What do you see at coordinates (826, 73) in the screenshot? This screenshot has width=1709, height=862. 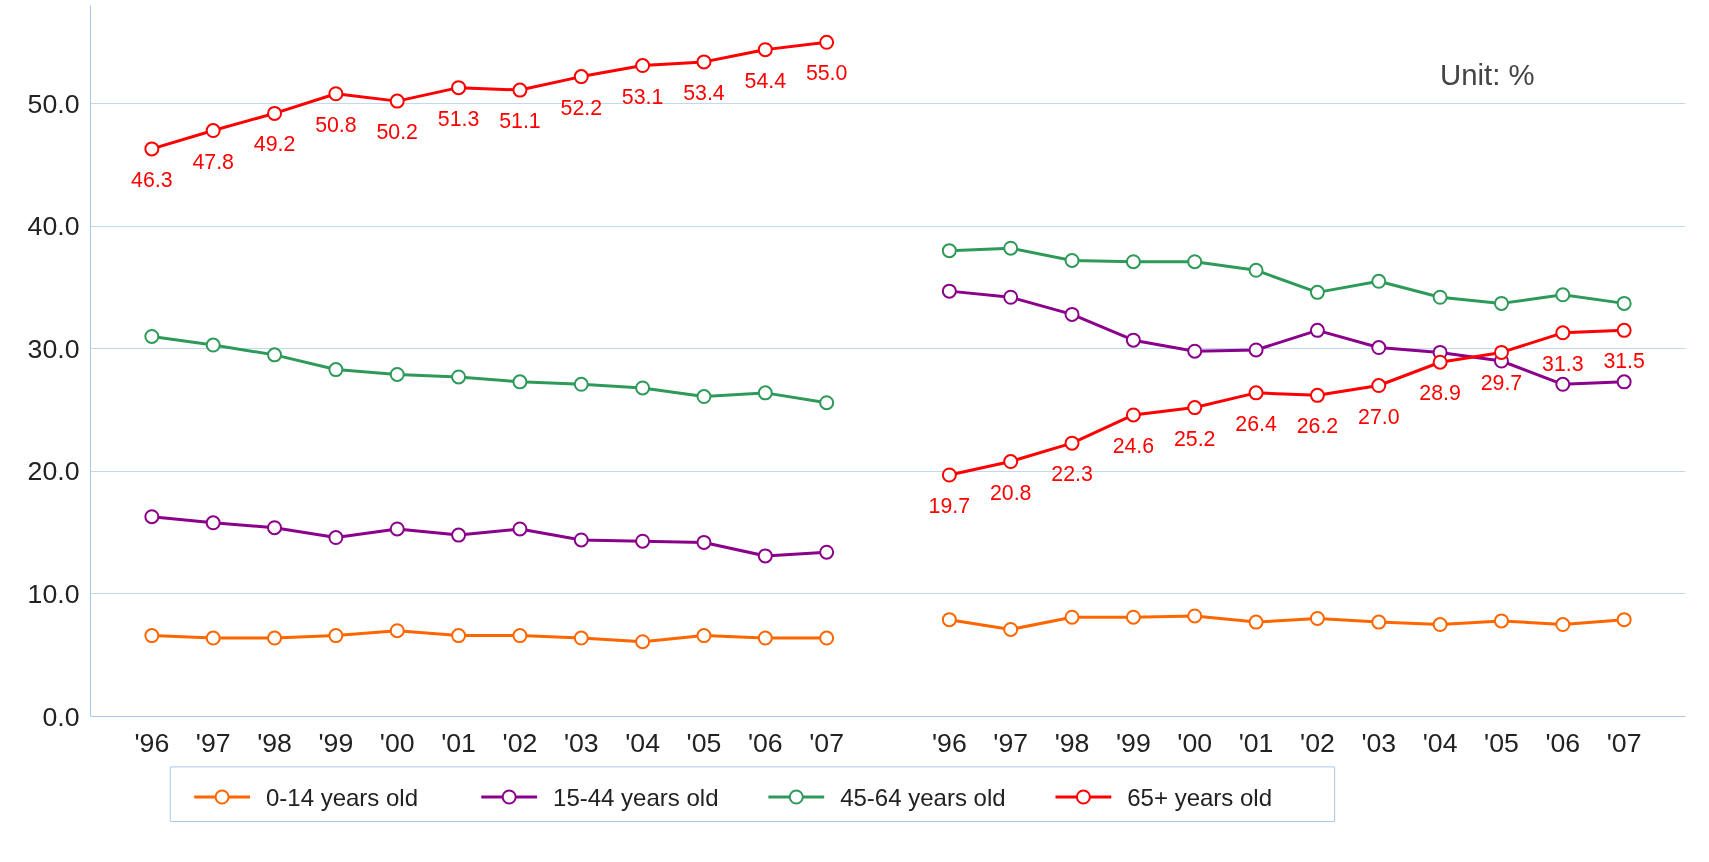 I see `data-label: 55.0` at bounding box center [826, 73].